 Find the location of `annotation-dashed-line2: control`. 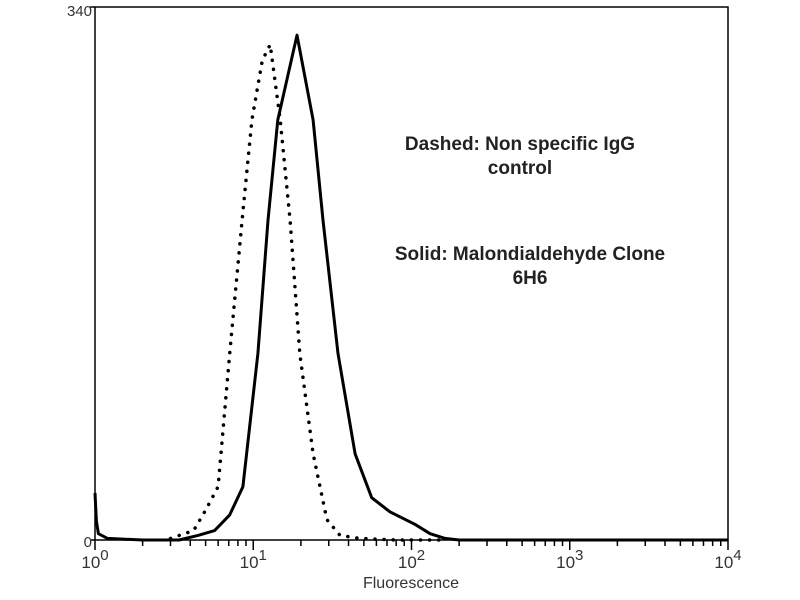

annotation-dashed-line2: control is located at coordinates (520, 168).